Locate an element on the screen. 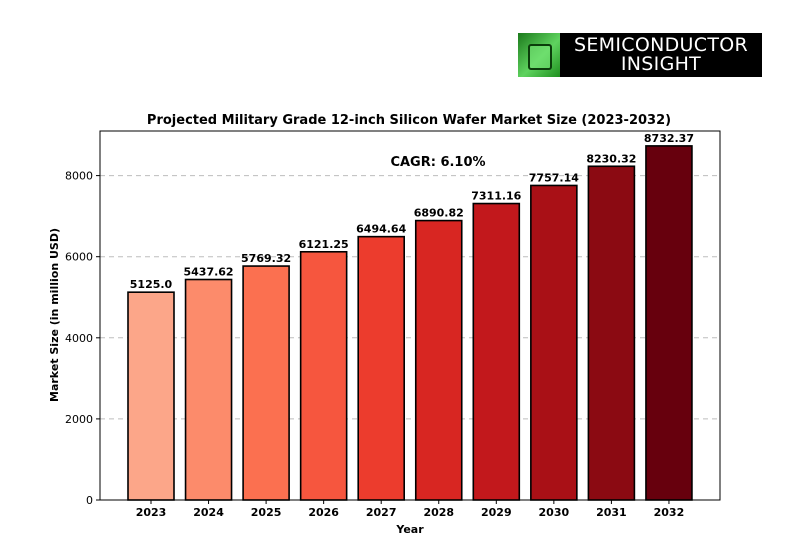 This screenshot has height=553, width=800. bar-2025 is located at coordinates (266, 383).